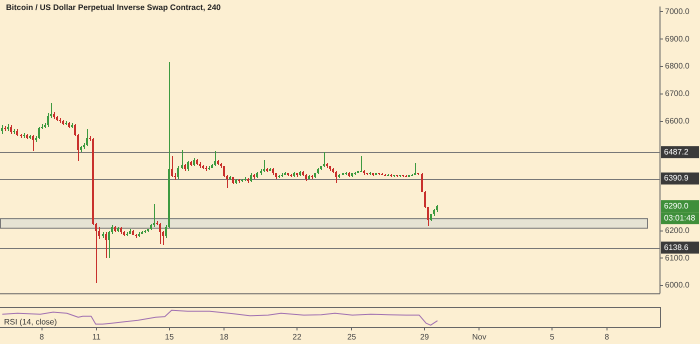  I want to click on x-tick-label: Nov, so click(479, 337).